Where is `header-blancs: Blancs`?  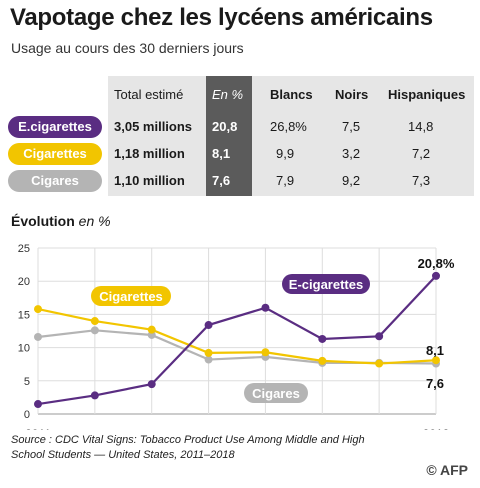
header-blancs: Blancs is located at coordinates (291, 94).